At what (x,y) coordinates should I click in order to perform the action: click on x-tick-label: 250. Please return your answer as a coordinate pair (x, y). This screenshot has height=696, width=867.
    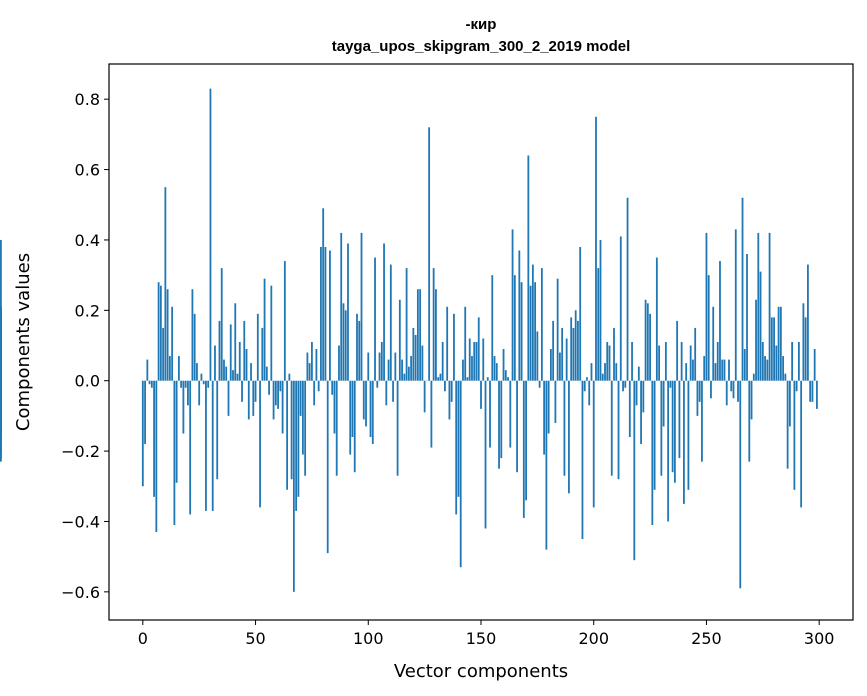
    Looking at the image, I should click on (706, 638).